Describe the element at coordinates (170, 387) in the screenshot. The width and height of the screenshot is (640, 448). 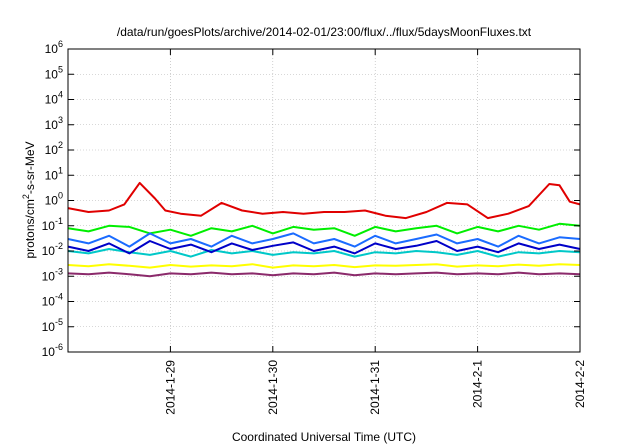
I see `x-tick-label: 2014-1-29` at that location.